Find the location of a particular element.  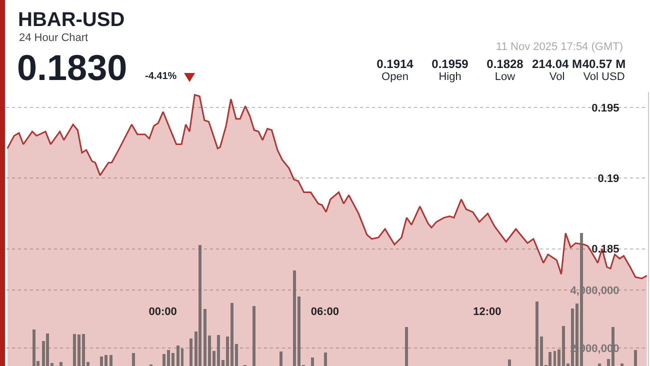

text: 0.1830 is located at coordinates (72, 68).